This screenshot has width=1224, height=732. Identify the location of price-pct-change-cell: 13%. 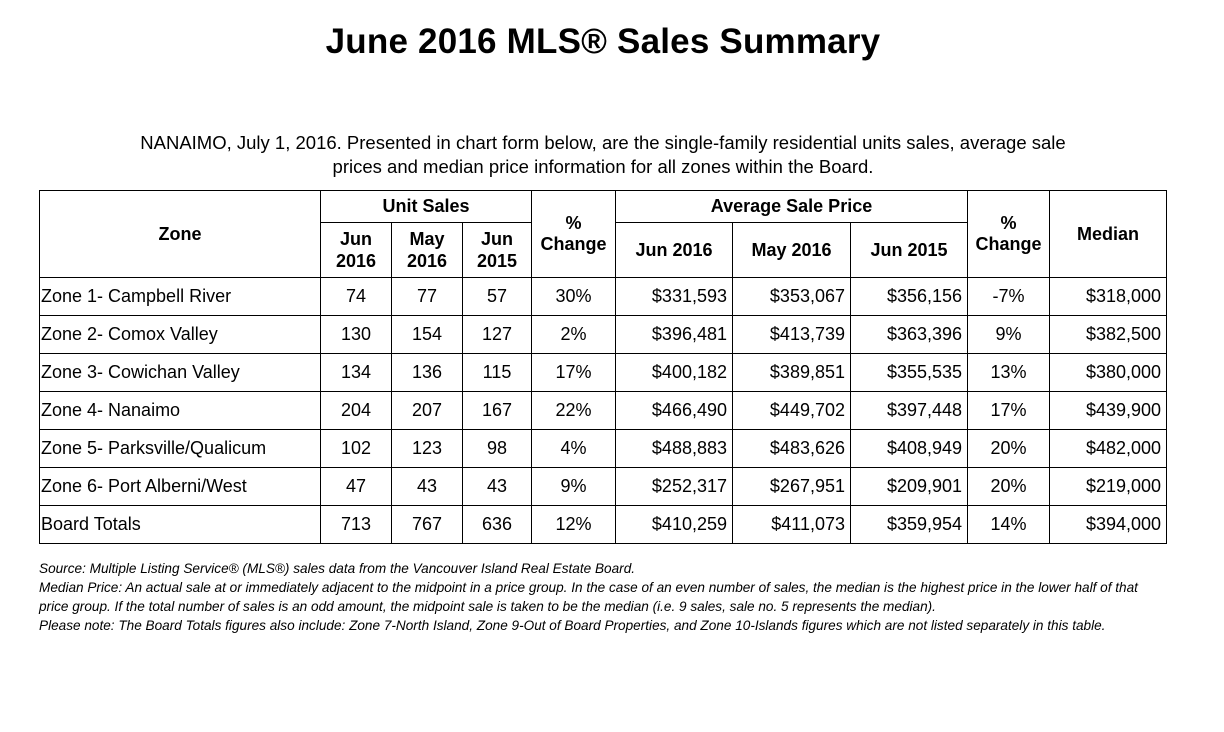
(1009, 372).